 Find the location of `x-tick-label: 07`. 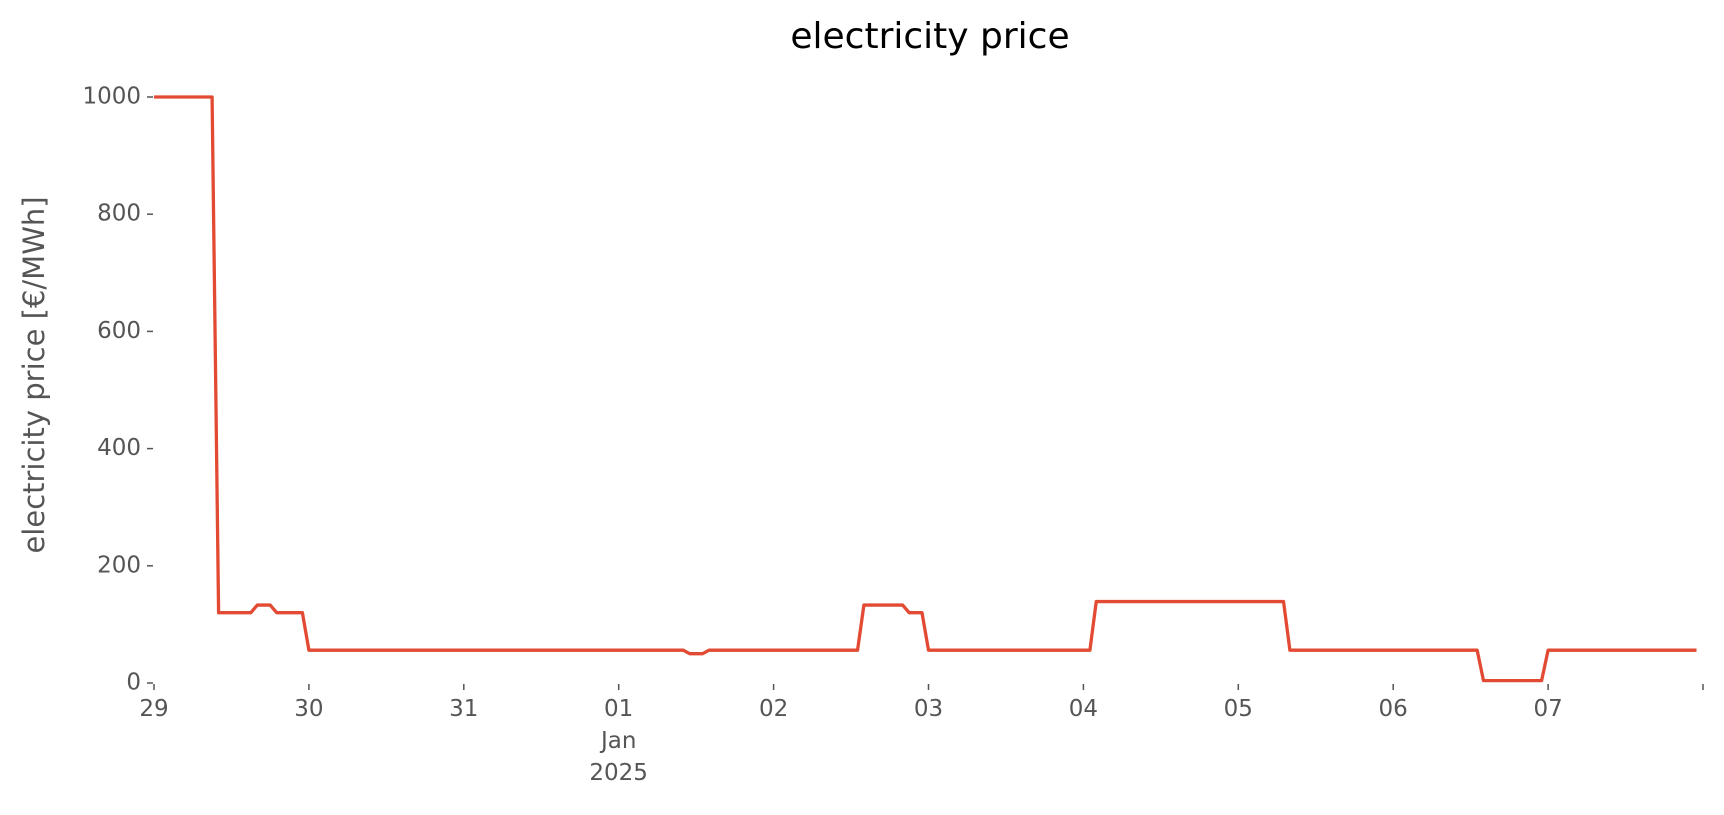

x-tick-label: 07 is located at coordinates (1548, 709).